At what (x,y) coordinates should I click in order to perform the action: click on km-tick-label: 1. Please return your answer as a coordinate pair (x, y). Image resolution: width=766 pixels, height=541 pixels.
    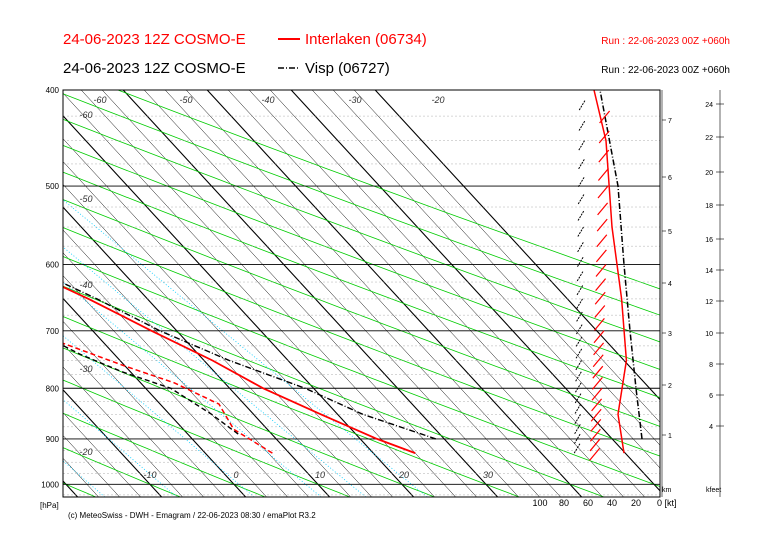
    Looking at the image, I should click on (670, 436).